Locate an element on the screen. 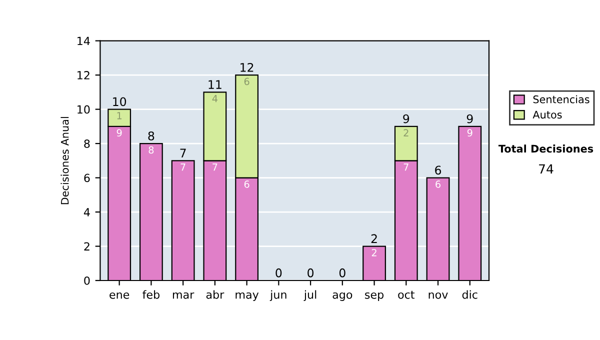 The image size is (600, 340). x-tick-label: jul is located at coordinates (310, 295).